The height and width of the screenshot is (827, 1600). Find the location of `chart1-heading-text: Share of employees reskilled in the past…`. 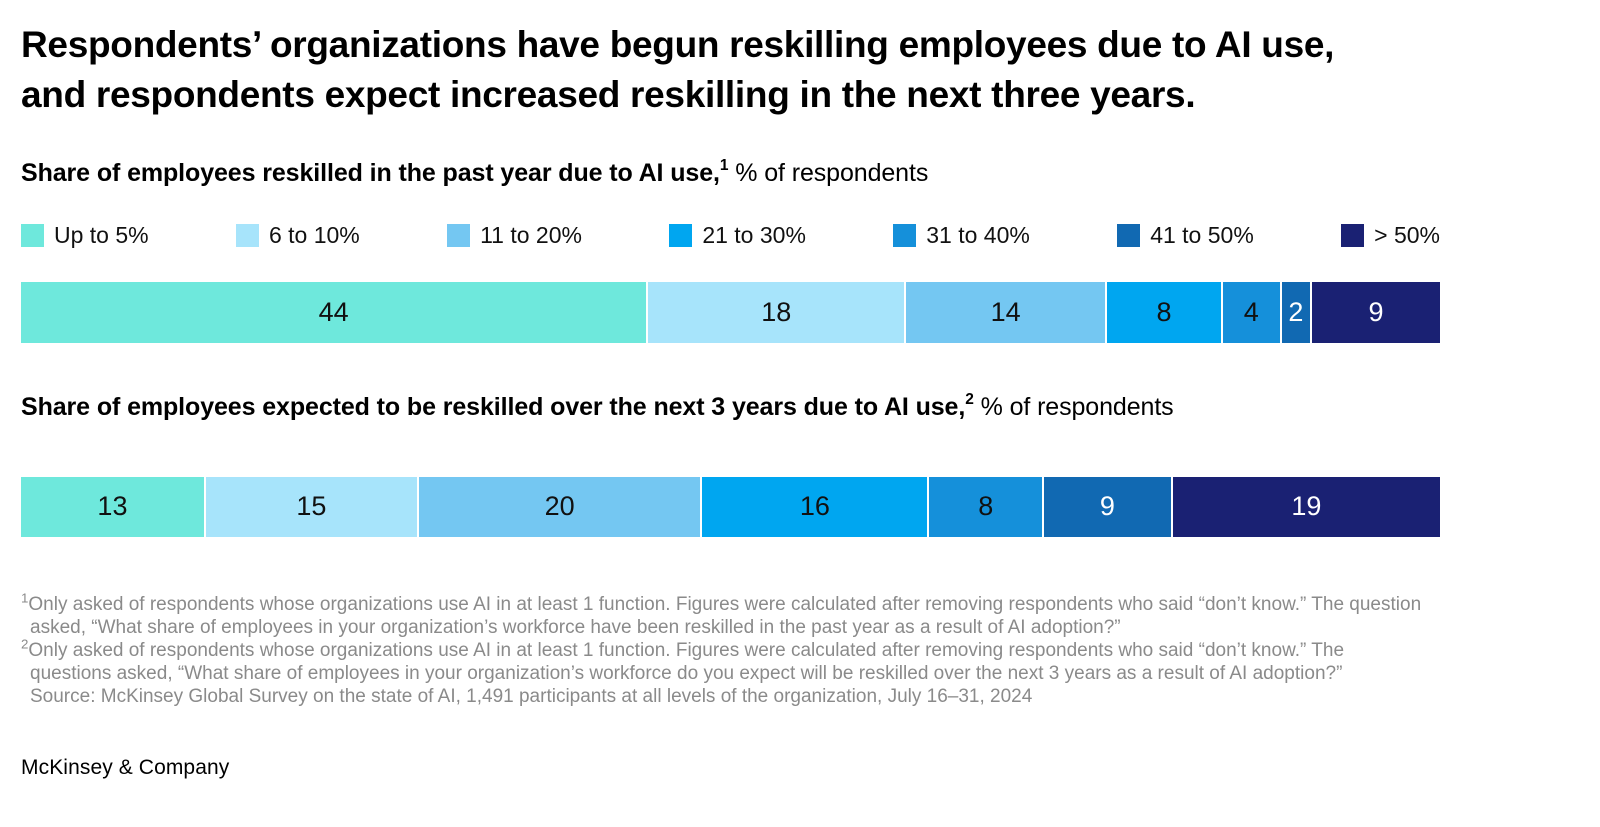

chart1-heading-text: Share of employees reskilled in the past… is located at coordinates (370, 172).